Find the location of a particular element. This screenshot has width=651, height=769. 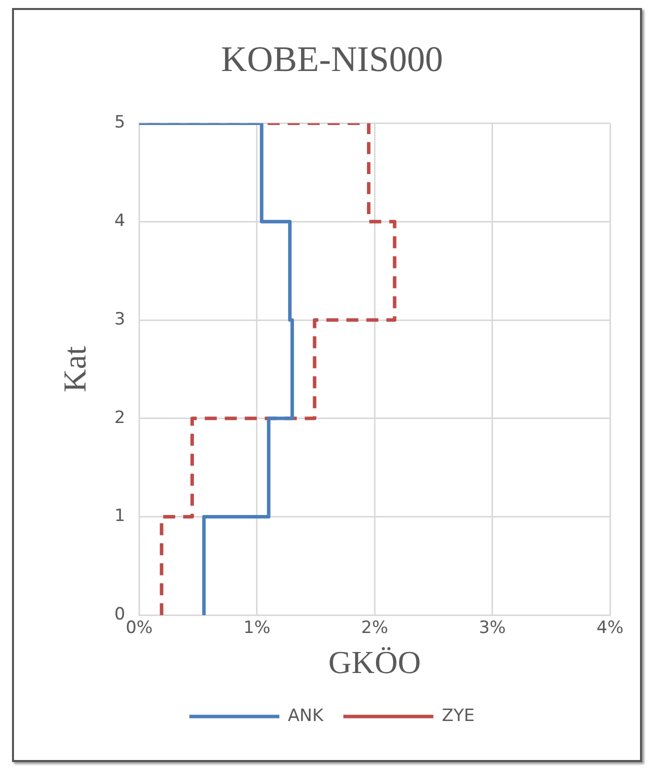

y-axis-title: Kat is located at coordinates (74, 369).